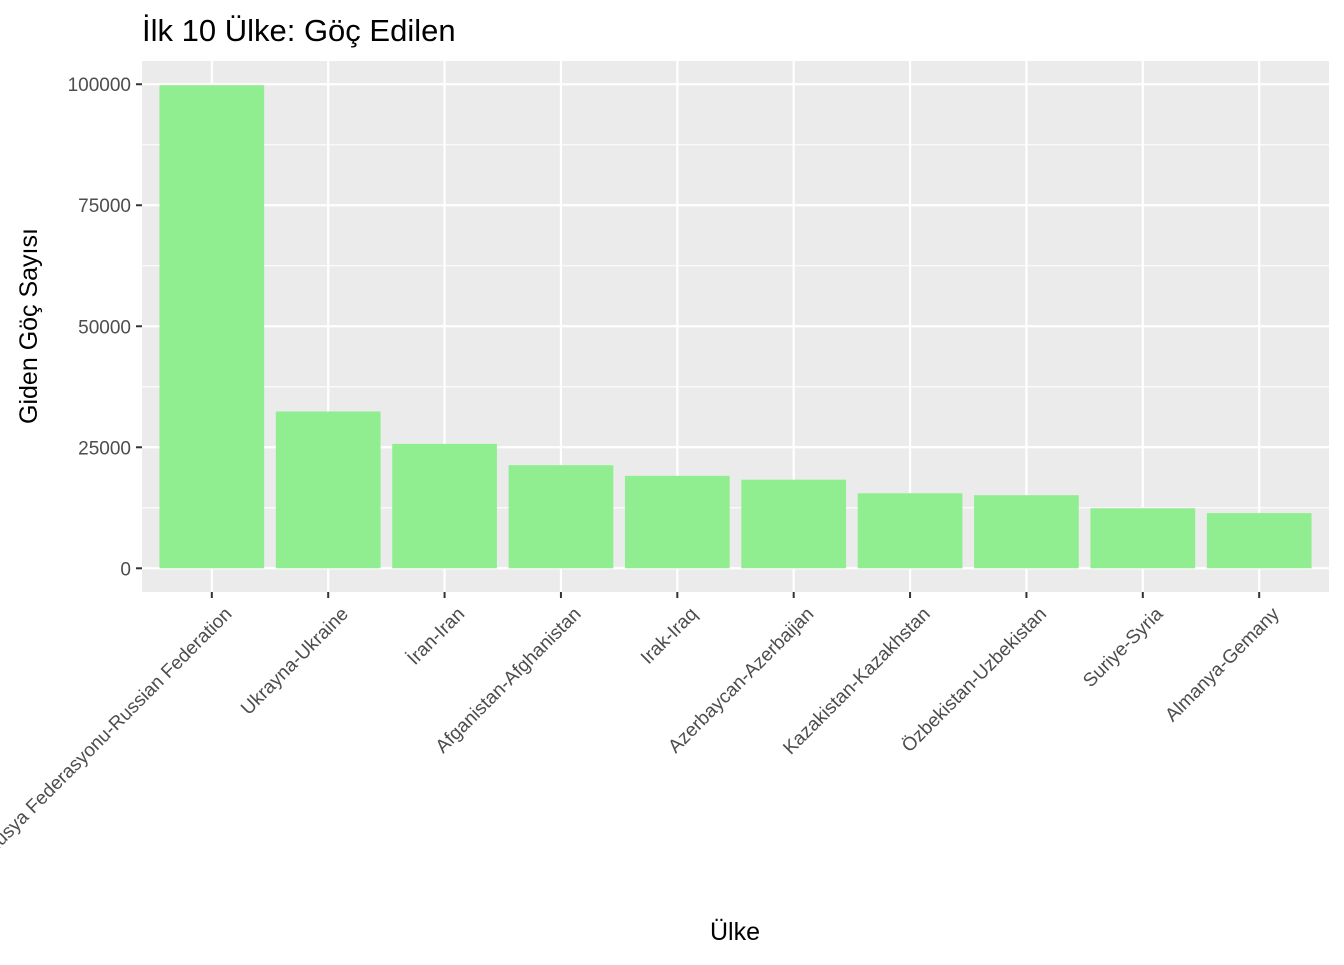 The width and height of the screenshot is (1344, 965). What do you see at coordinates (295, 662) in the screenshot?
I see `x-tick-label: Ukrayna-Ukraine` at bounding box center [295, 662].